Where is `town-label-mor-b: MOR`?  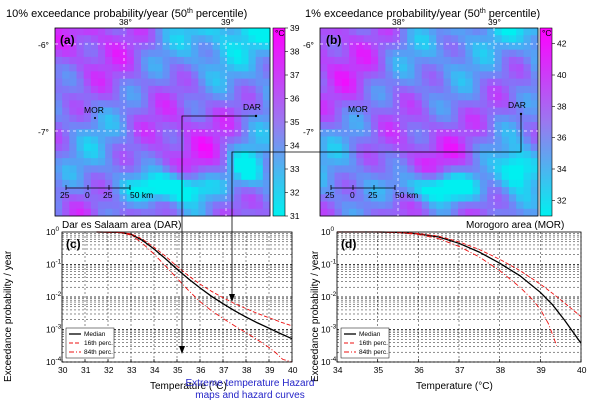 town-label-mor-b: MOR is located at coordinates (358, 109).